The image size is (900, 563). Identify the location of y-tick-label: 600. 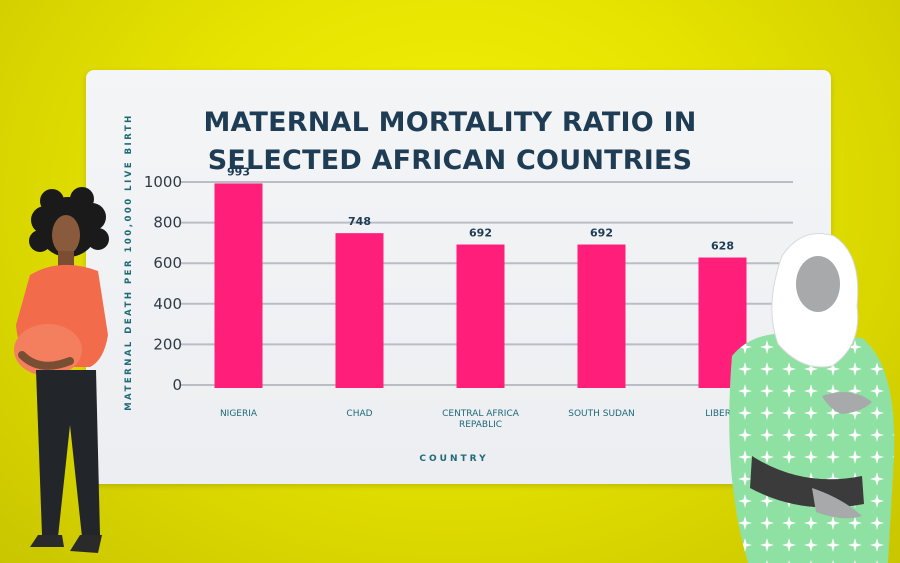
(167, 263).